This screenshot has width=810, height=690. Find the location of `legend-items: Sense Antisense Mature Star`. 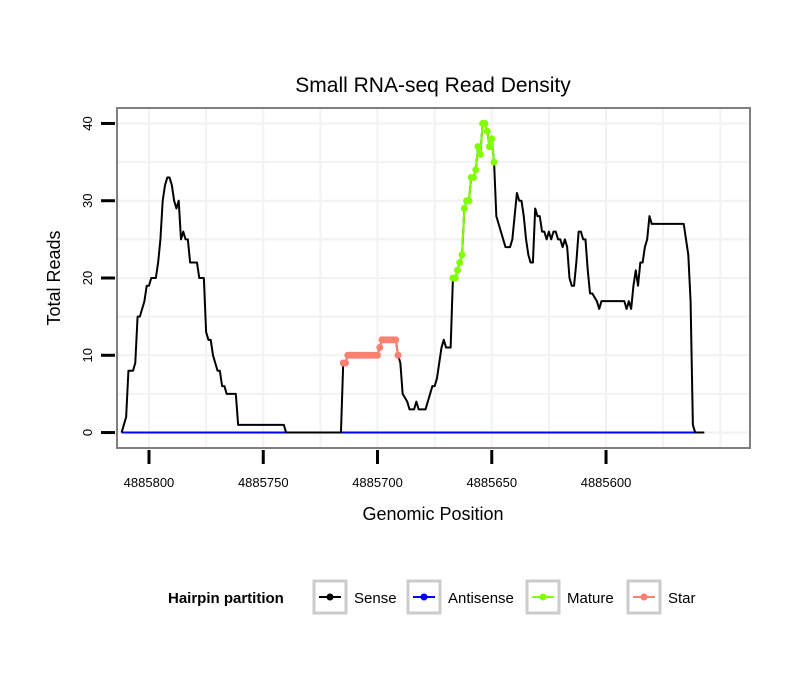

legend-items: Sense Antisense Mature Star is located at coordinates (504, 597).